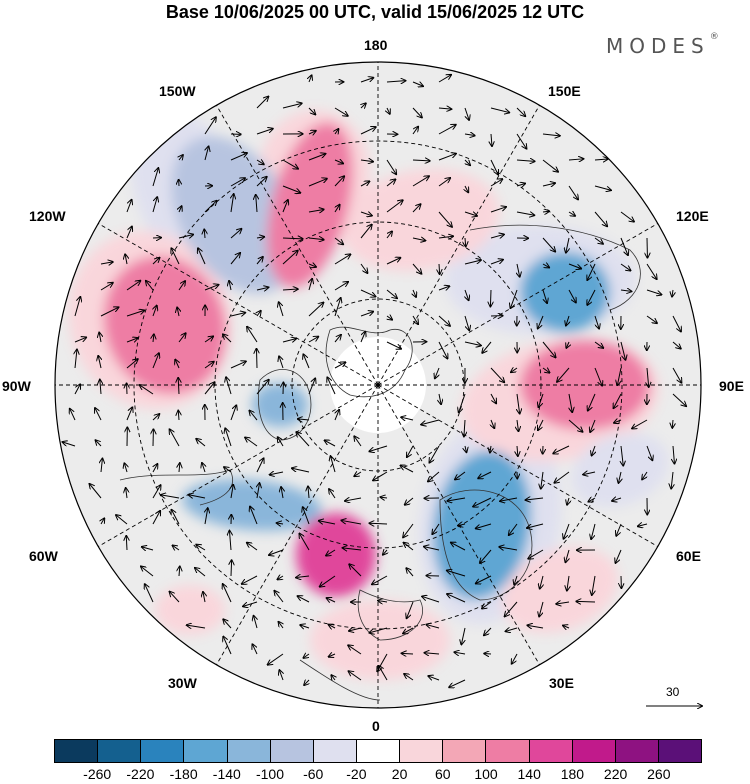  Describe the element at coordinates (485, 774) in the screenshot. I see `colorbar-tick-label: 100` at that location.